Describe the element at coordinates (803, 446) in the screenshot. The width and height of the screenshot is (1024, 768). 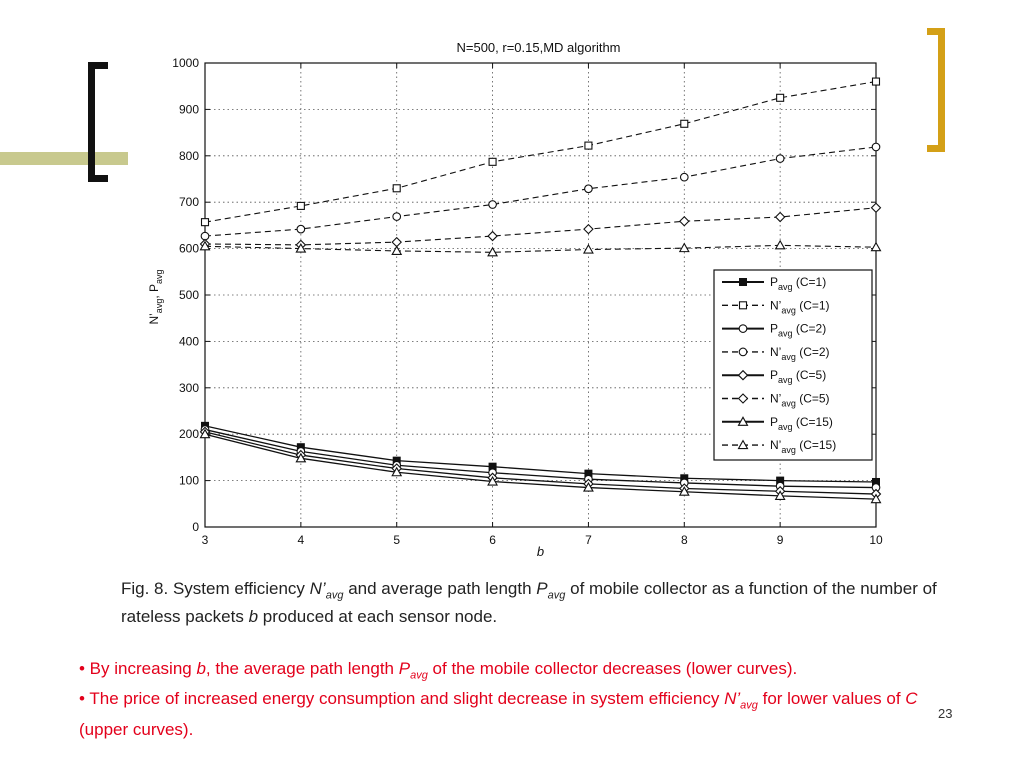
I see `legend-entry: N’avg (C=15)` at that location.